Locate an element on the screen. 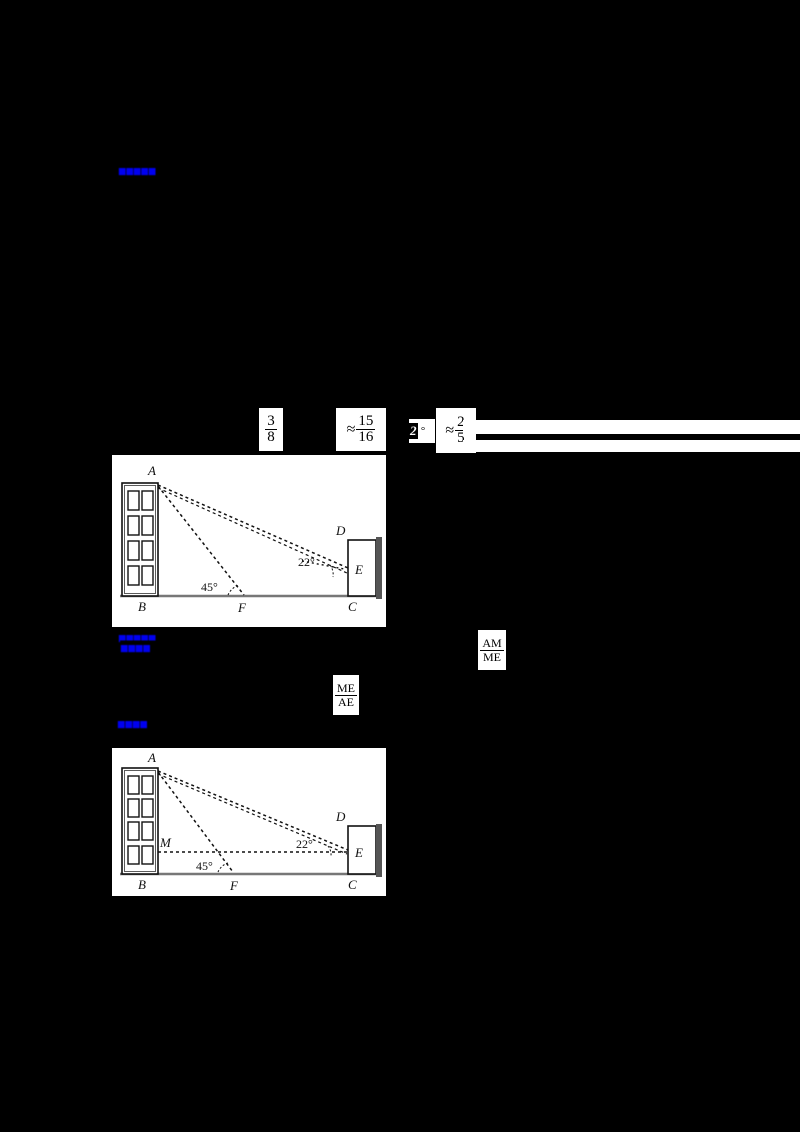  fraction-denominator: 5 is located at coordinates (461, 438).